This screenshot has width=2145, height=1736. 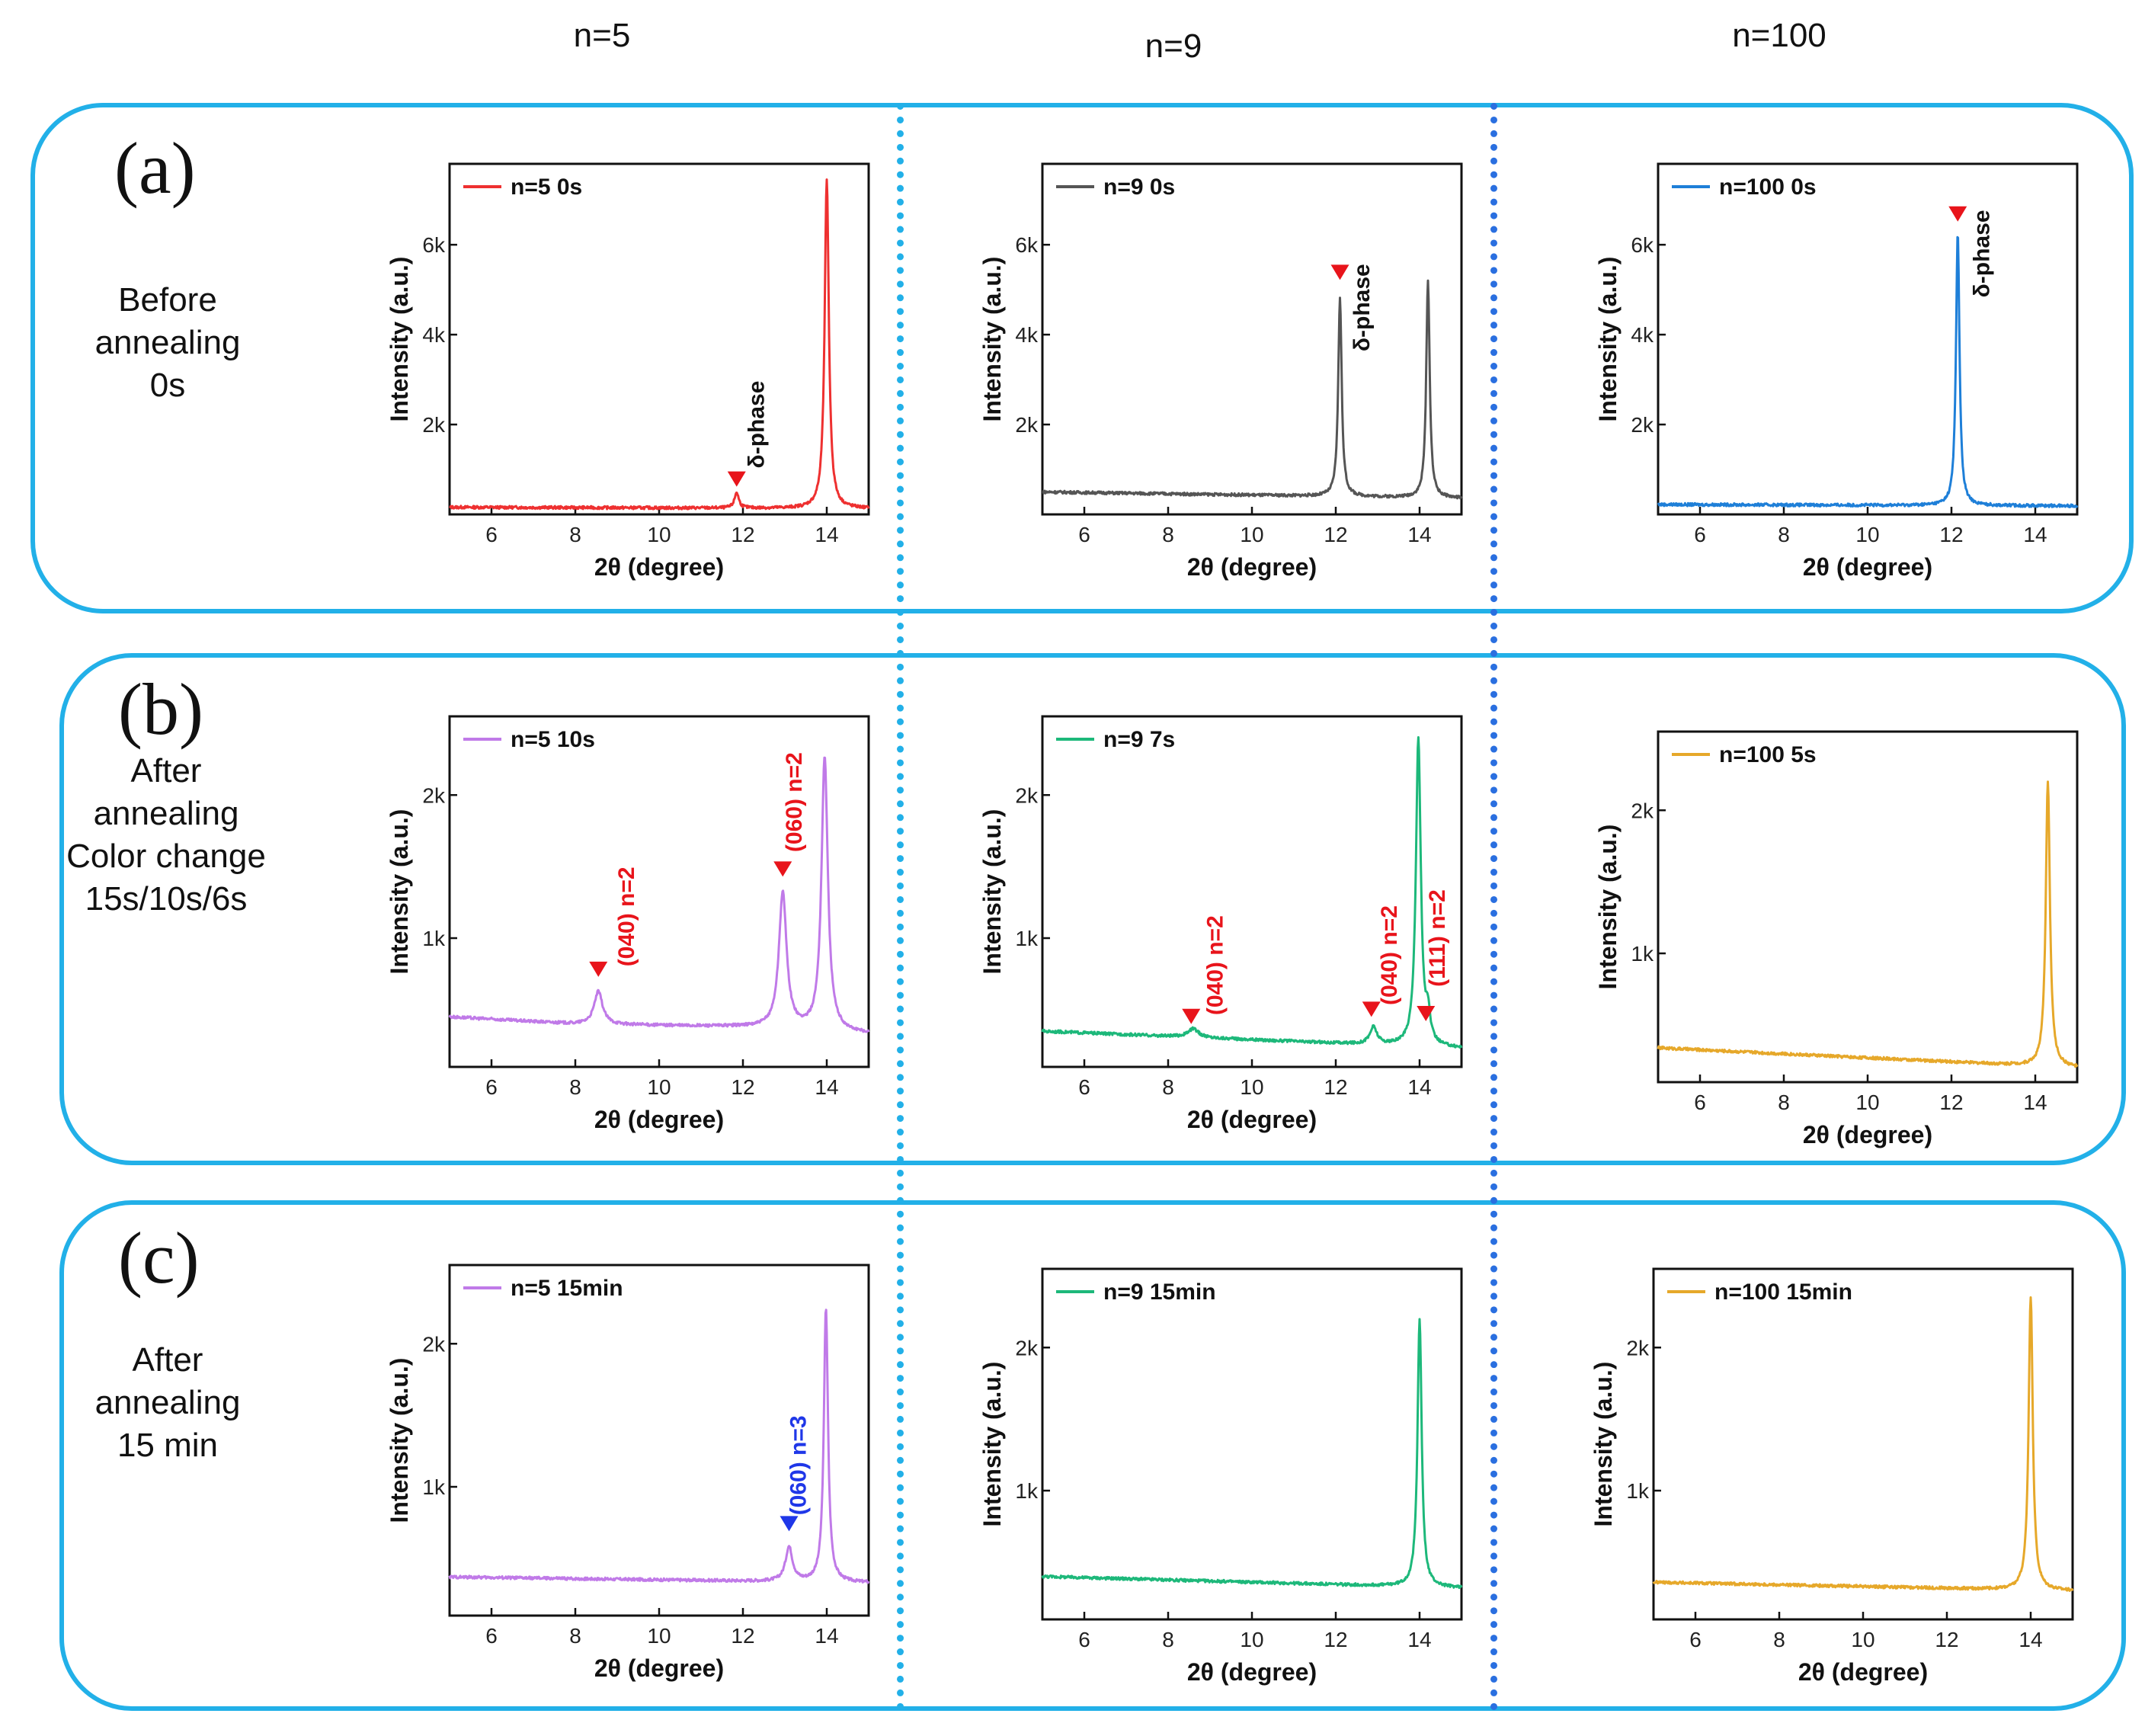 What do you see at coordinates (1437, 938) in the screenshot?
I see `peak-annotation-label: (111) n=2` at bounding box center [1437, 938].